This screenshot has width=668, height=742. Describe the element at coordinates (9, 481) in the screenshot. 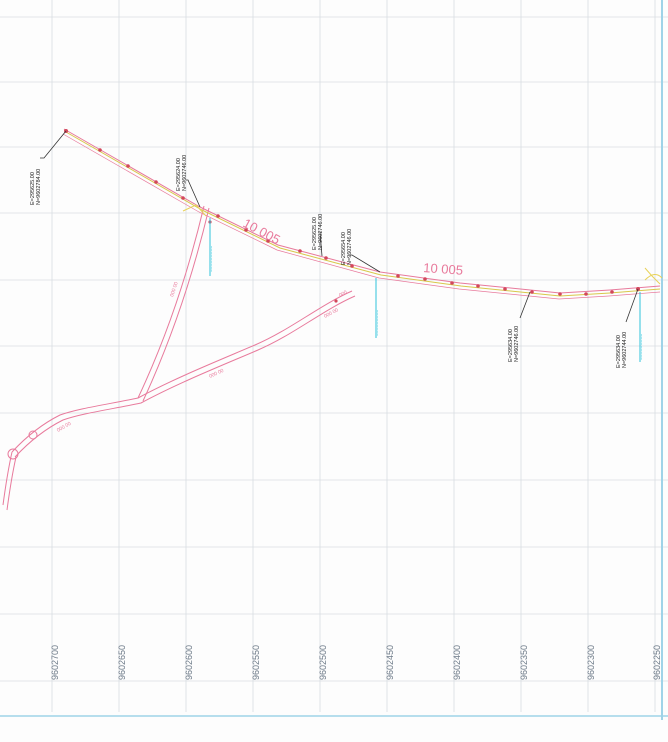

I see `pipeline-tail` at that location.